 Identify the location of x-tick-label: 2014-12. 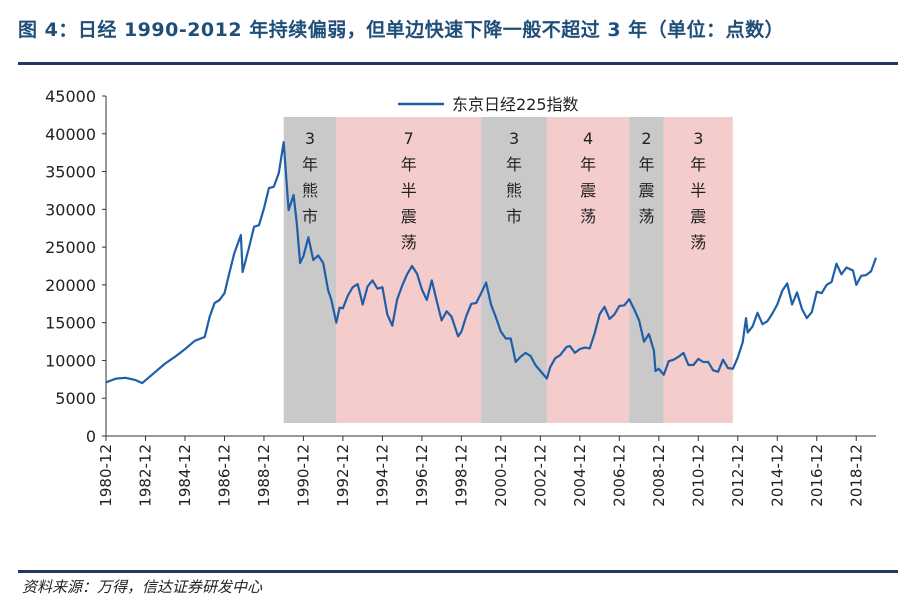
(777, 475).